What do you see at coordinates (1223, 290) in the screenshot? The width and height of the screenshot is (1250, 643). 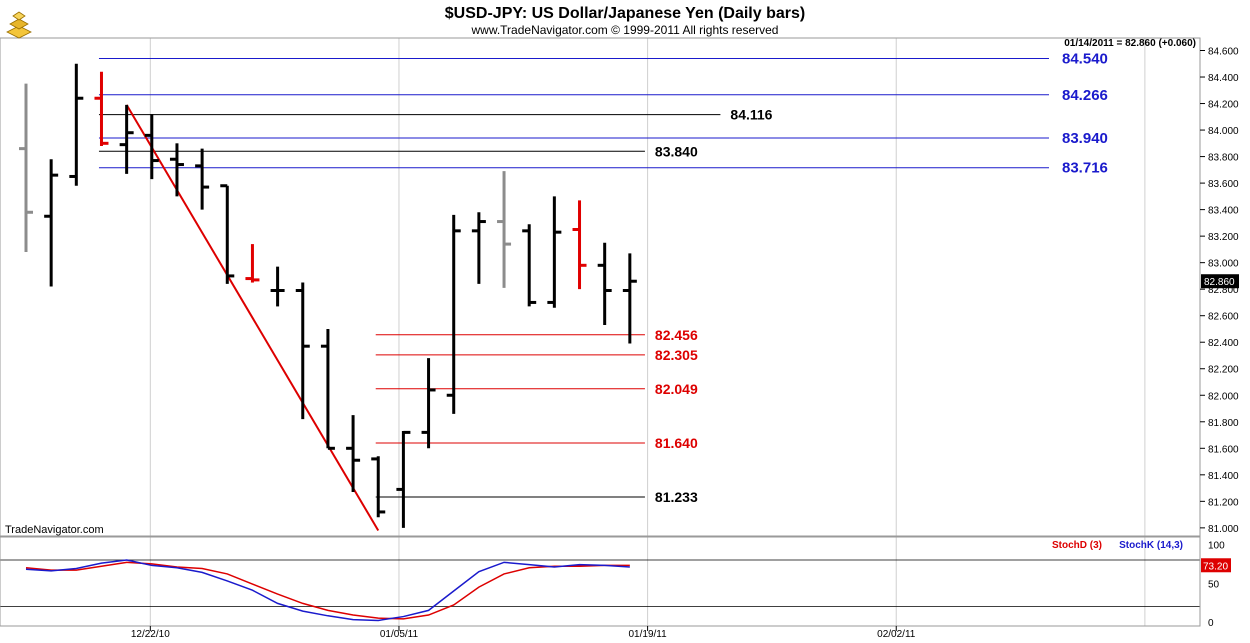 I see `price-tick-label: 82.800` at bounding box center [1223, 290].